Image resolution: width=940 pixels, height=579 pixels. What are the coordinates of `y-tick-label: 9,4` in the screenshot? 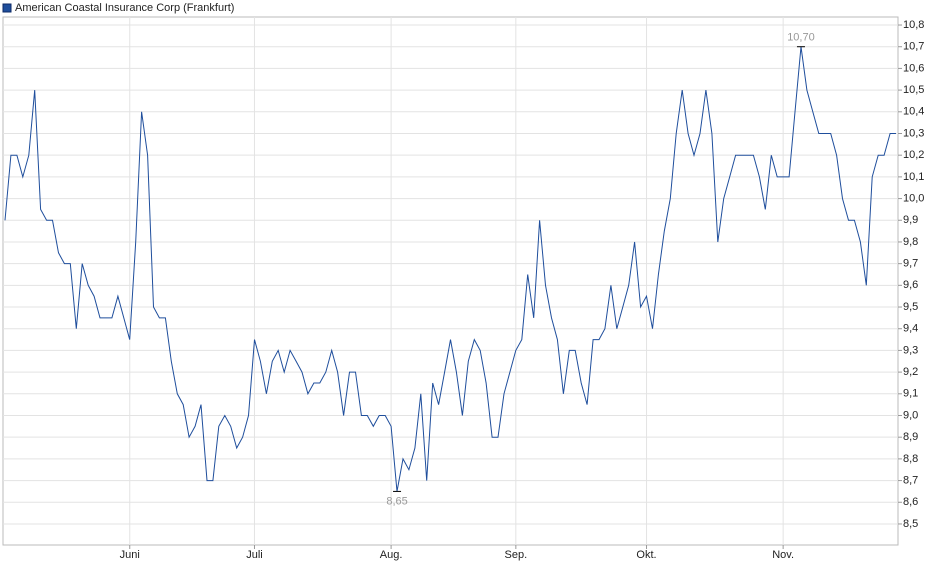 It's located at (910, 329).